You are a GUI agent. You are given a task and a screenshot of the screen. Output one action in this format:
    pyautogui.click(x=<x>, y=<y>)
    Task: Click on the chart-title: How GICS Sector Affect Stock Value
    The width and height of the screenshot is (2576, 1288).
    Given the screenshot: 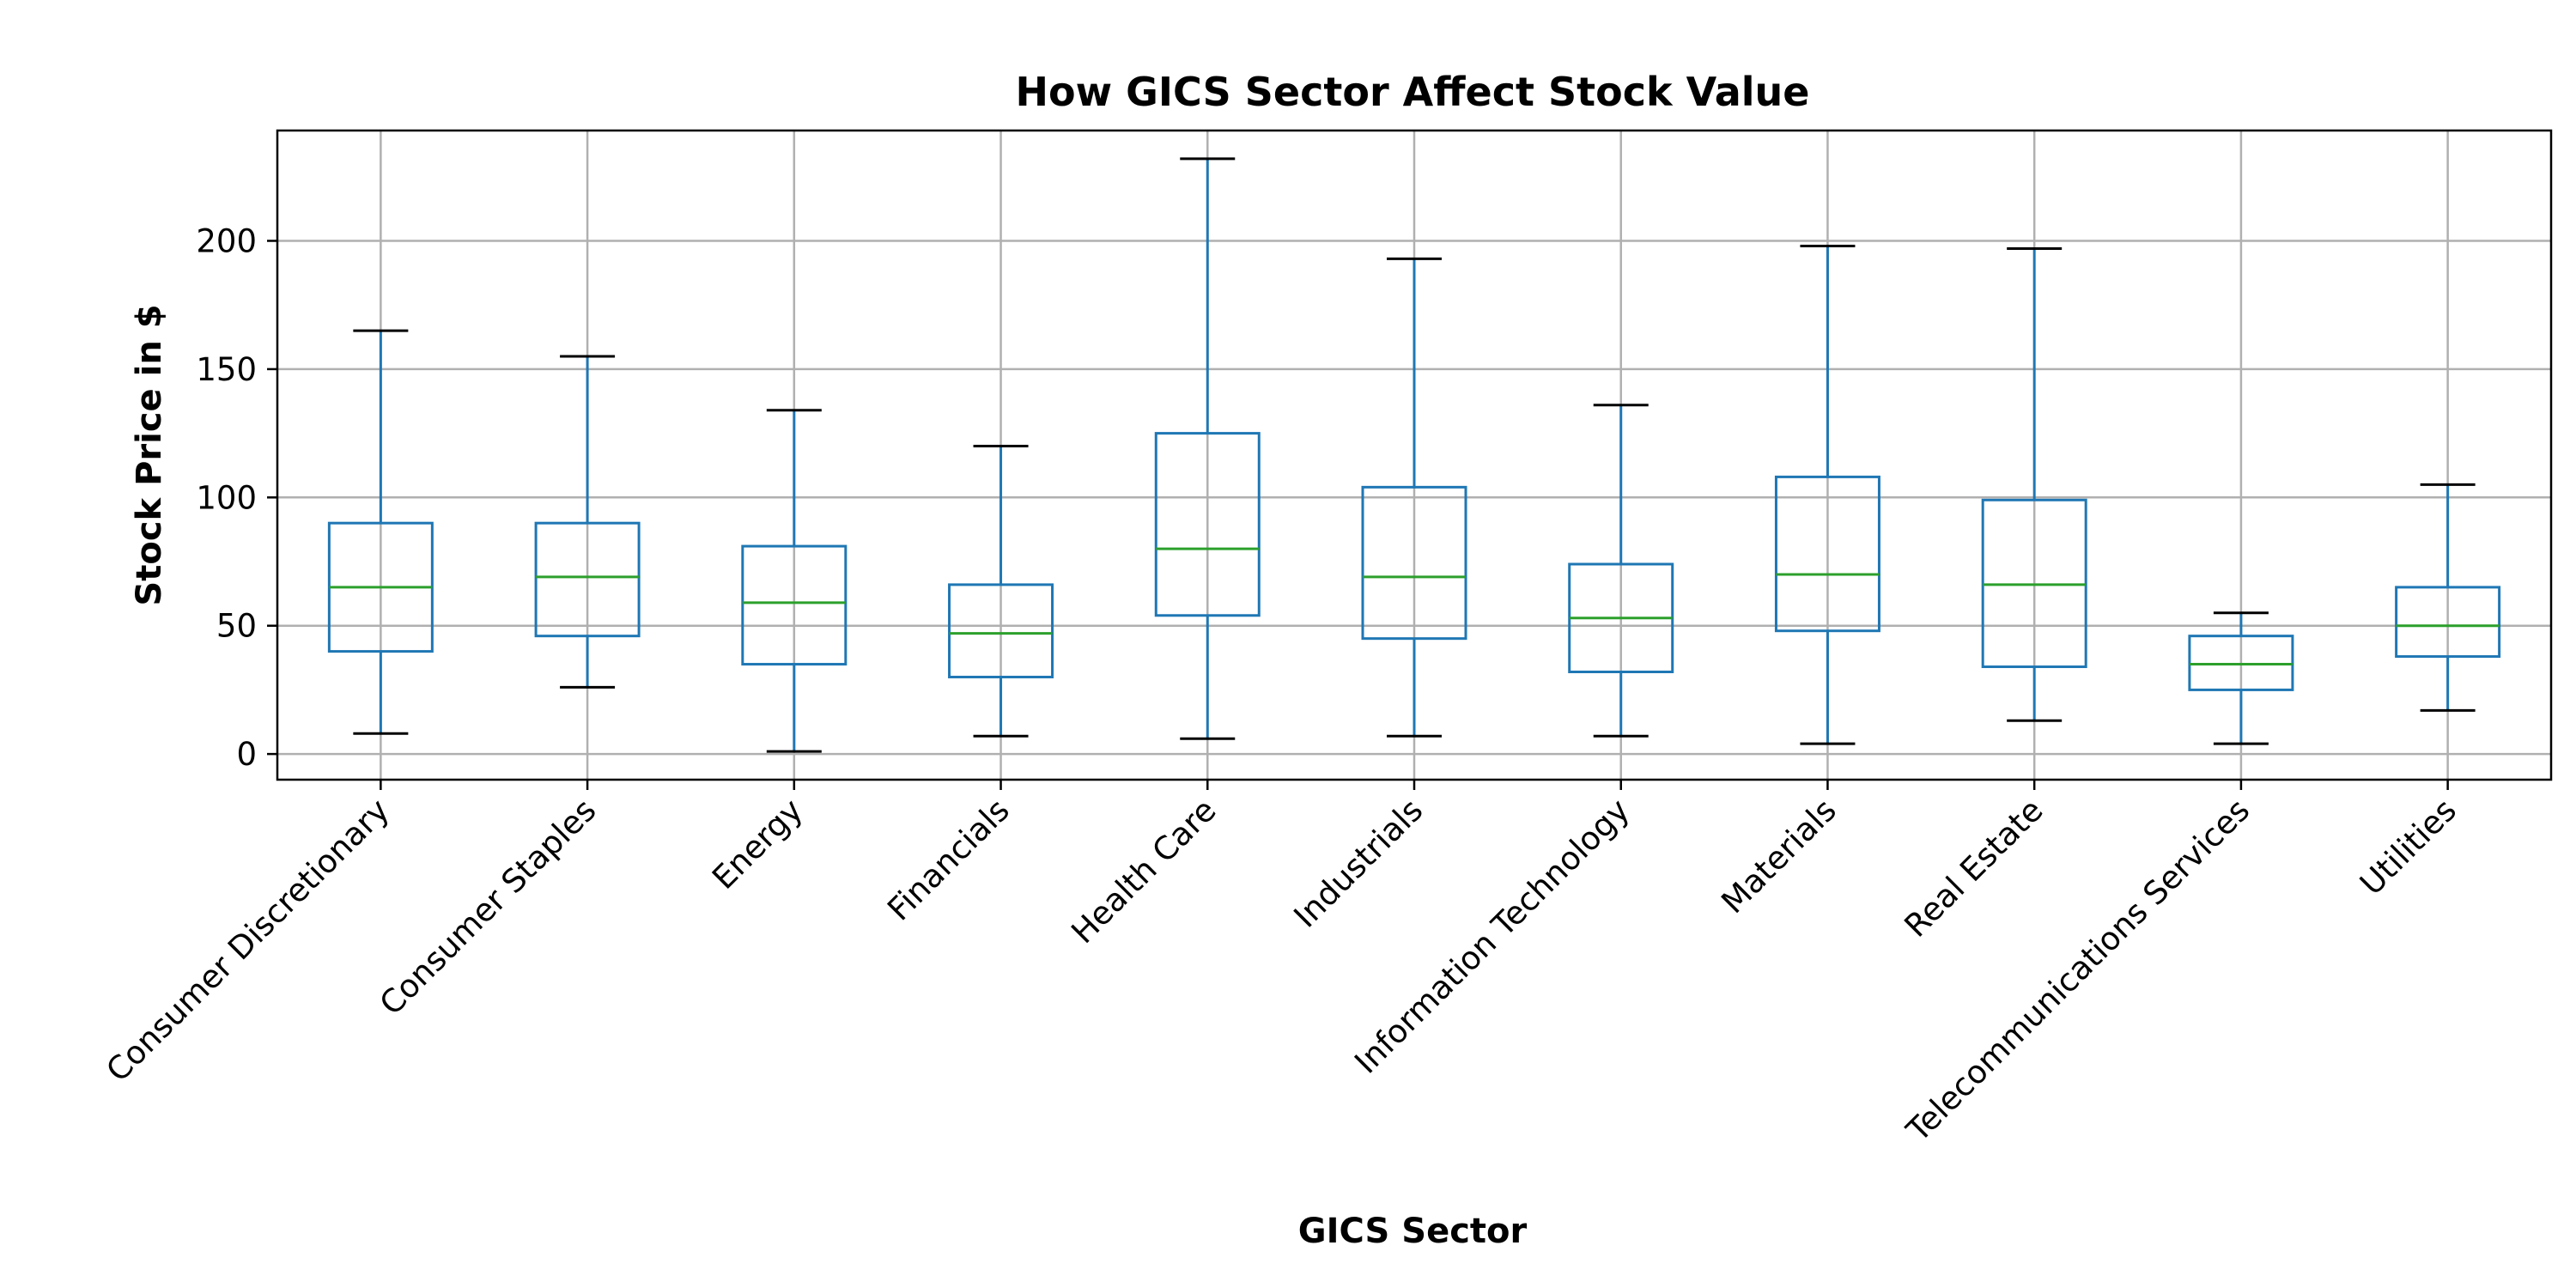 What is the action you would take?
    pyautogui.click(x=1413, y=92)
    